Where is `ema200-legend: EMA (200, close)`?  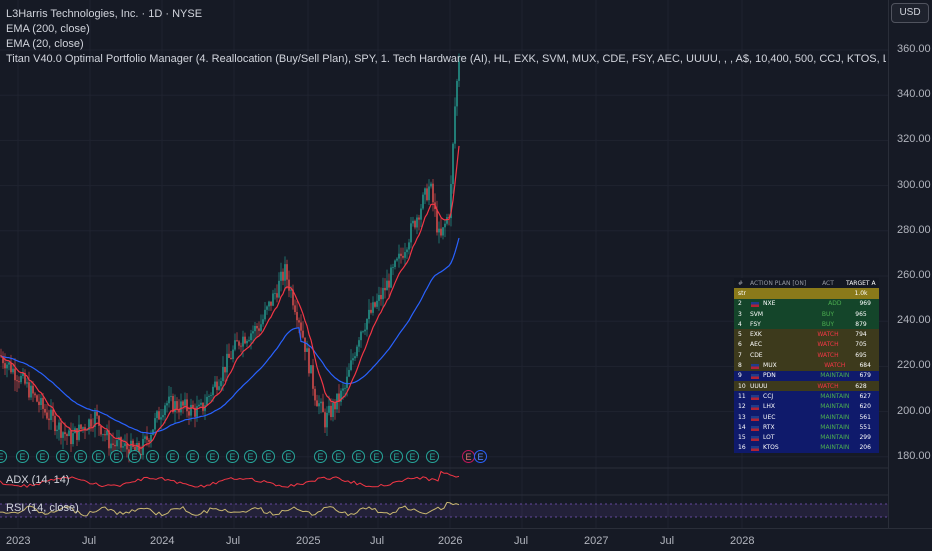
ema200-legend: EMA (200, close) is located at coordinates (48, 29).